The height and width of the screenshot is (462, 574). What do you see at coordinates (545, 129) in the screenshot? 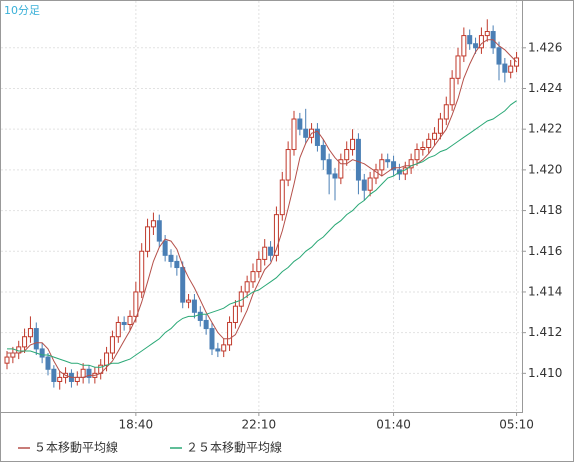
I see `y-tick-label: 1.422` at bounding box center [545, 129].